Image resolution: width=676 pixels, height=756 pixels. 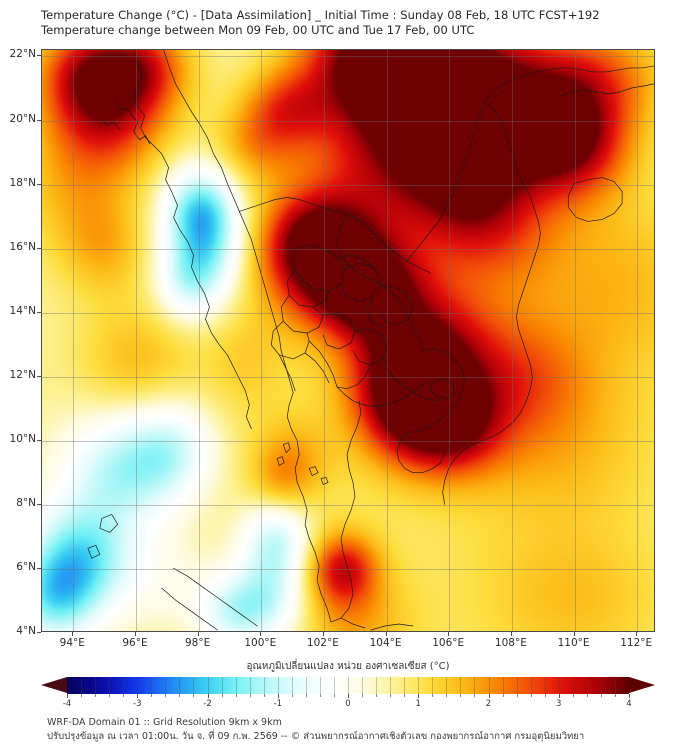 What do you see at coordinates (347, 702) in the screenshot?
I see `colorbar-ticks: -4 -3 -2 -1 0 1 2 3 4` at bounding box center [347, 702].